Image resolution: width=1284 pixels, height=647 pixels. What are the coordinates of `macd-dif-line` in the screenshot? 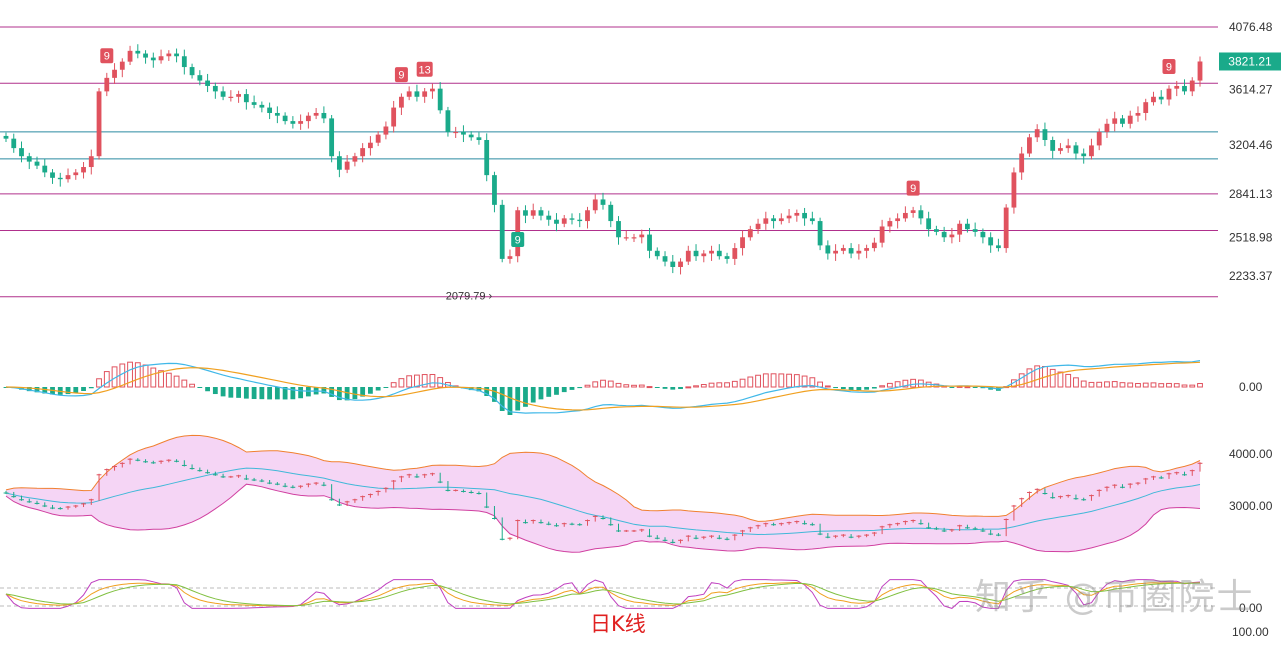 It's located at (603, 387).